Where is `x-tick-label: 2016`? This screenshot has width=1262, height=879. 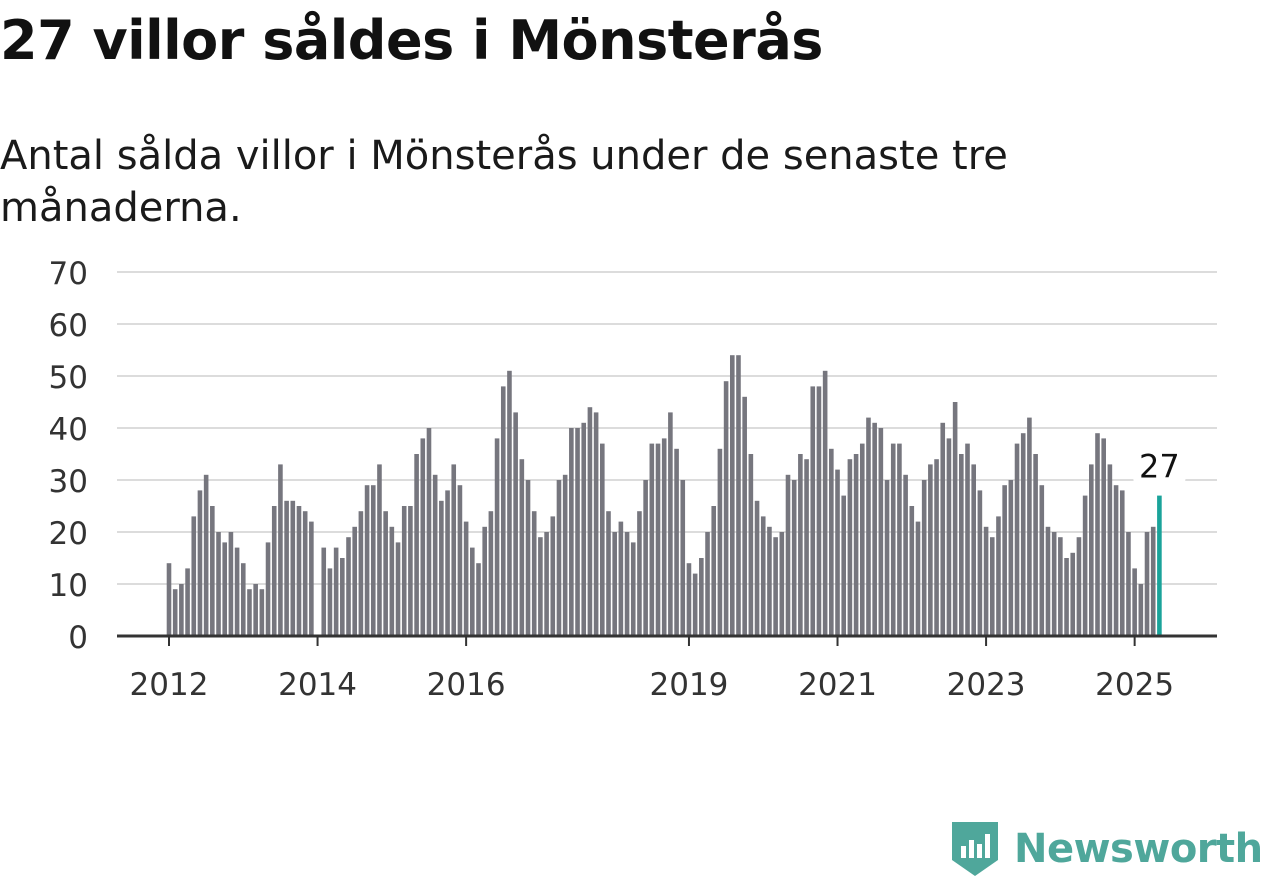
x-tick-label: 2016 is located at coordinates (466, 685).